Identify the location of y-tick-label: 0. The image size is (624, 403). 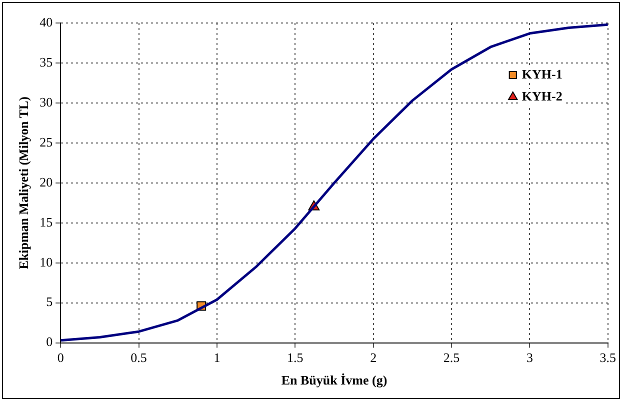
(49, 342).